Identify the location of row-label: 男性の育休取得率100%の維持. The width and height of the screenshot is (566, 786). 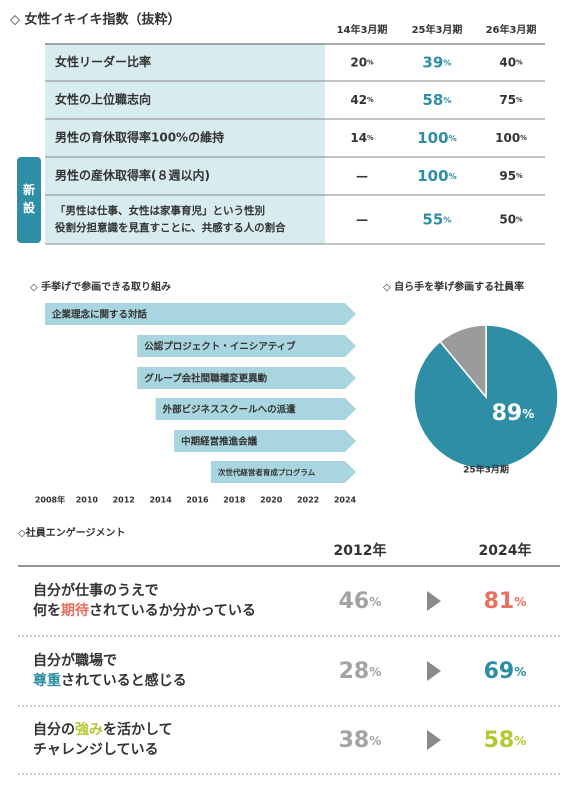
(139, 137).